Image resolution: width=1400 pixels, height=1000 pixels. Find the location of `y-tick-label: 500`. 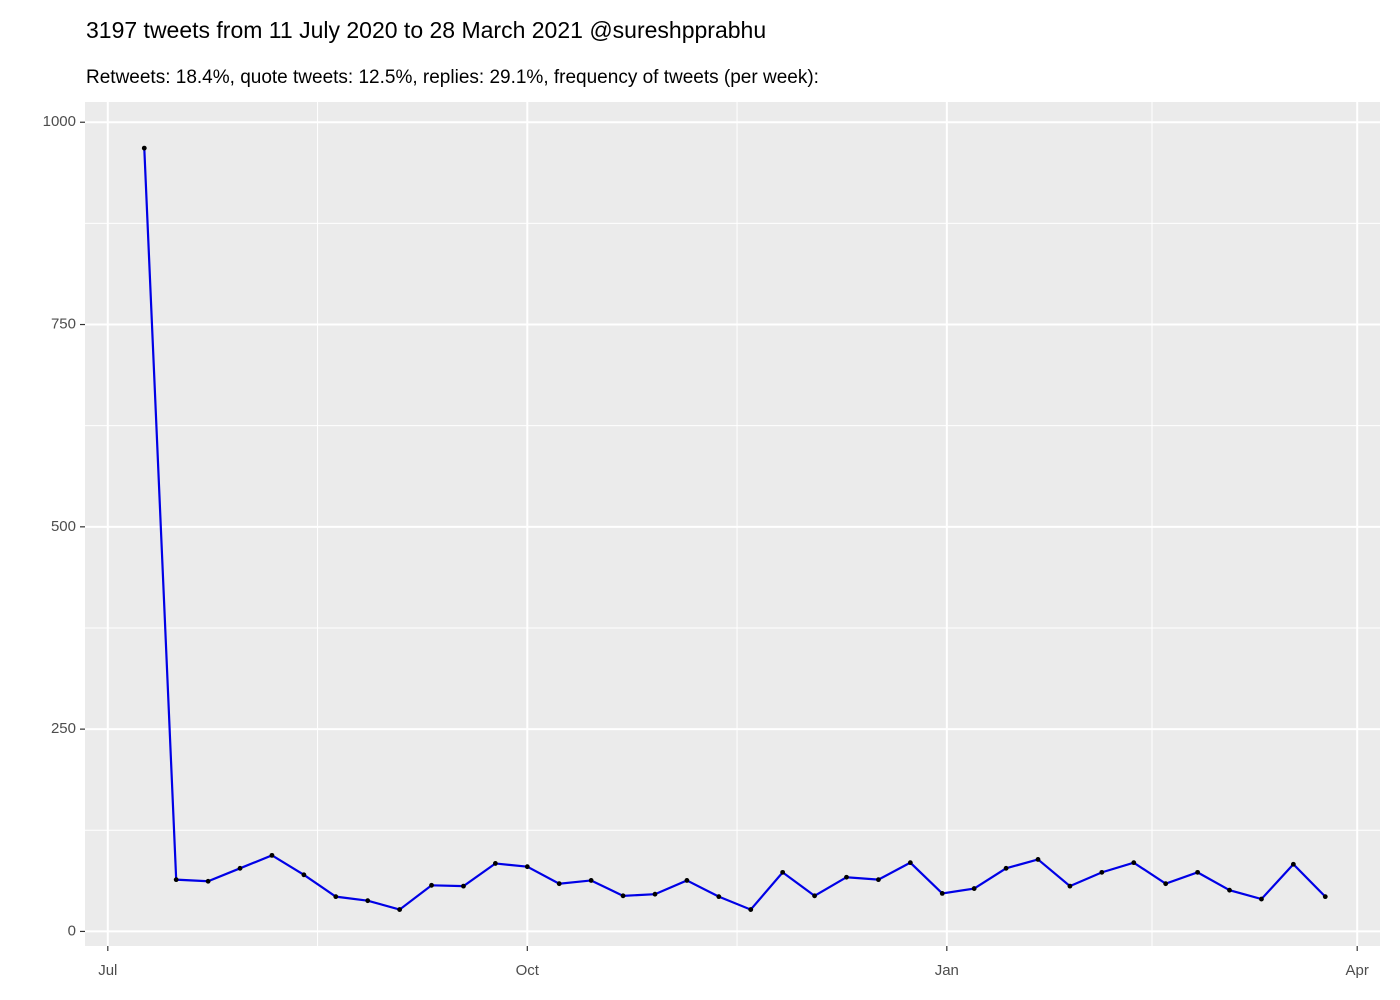

y-tick-label: 500 is located at coordinates (63, 526).